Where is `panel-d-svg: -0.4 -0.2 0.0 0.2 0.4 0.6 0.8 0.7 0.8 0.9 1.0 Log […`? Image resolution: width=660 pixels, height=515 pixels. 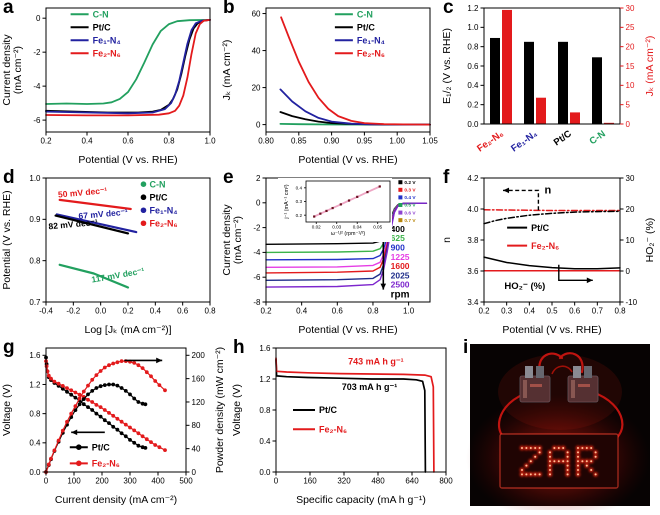
panel-d-svg: -0.4 -0.2 0.0 0.2 0.4 0.6 0.8 0.7 0.8 0.9 1.0 Log [… is located at coordinates (108, 255).